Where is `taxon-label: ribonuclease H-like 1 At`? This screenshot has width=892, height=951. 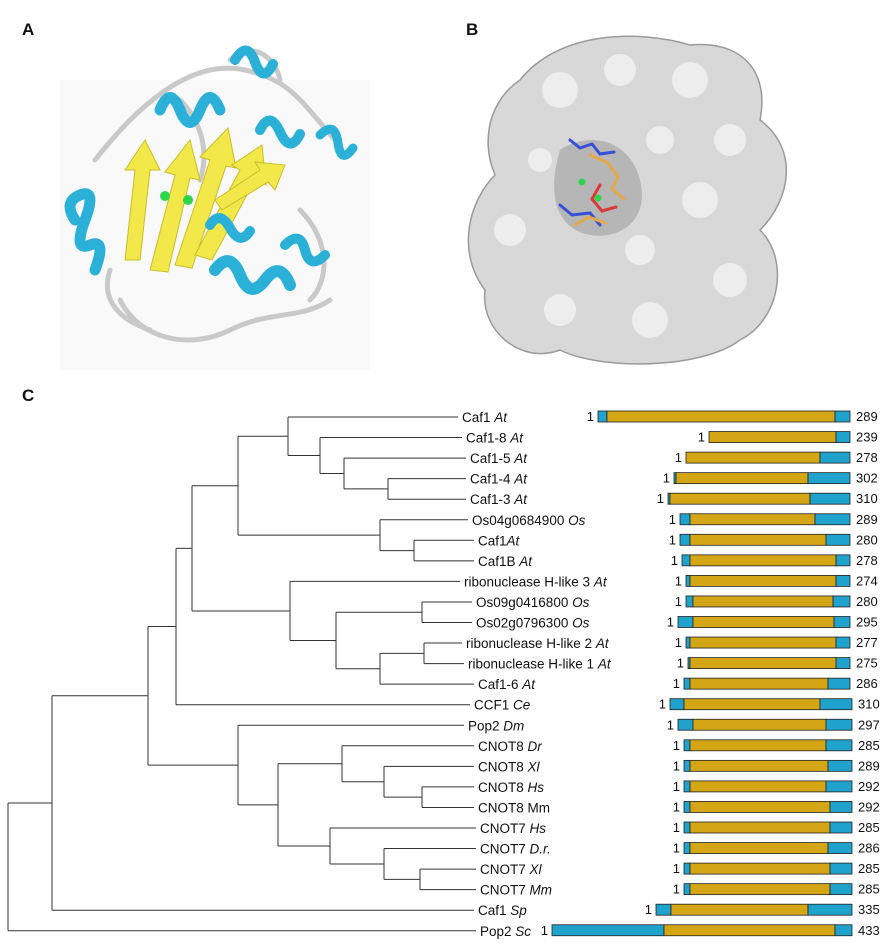
taxon-label: ribonuclease H-like 1 At is located at coordinates (540, 664).